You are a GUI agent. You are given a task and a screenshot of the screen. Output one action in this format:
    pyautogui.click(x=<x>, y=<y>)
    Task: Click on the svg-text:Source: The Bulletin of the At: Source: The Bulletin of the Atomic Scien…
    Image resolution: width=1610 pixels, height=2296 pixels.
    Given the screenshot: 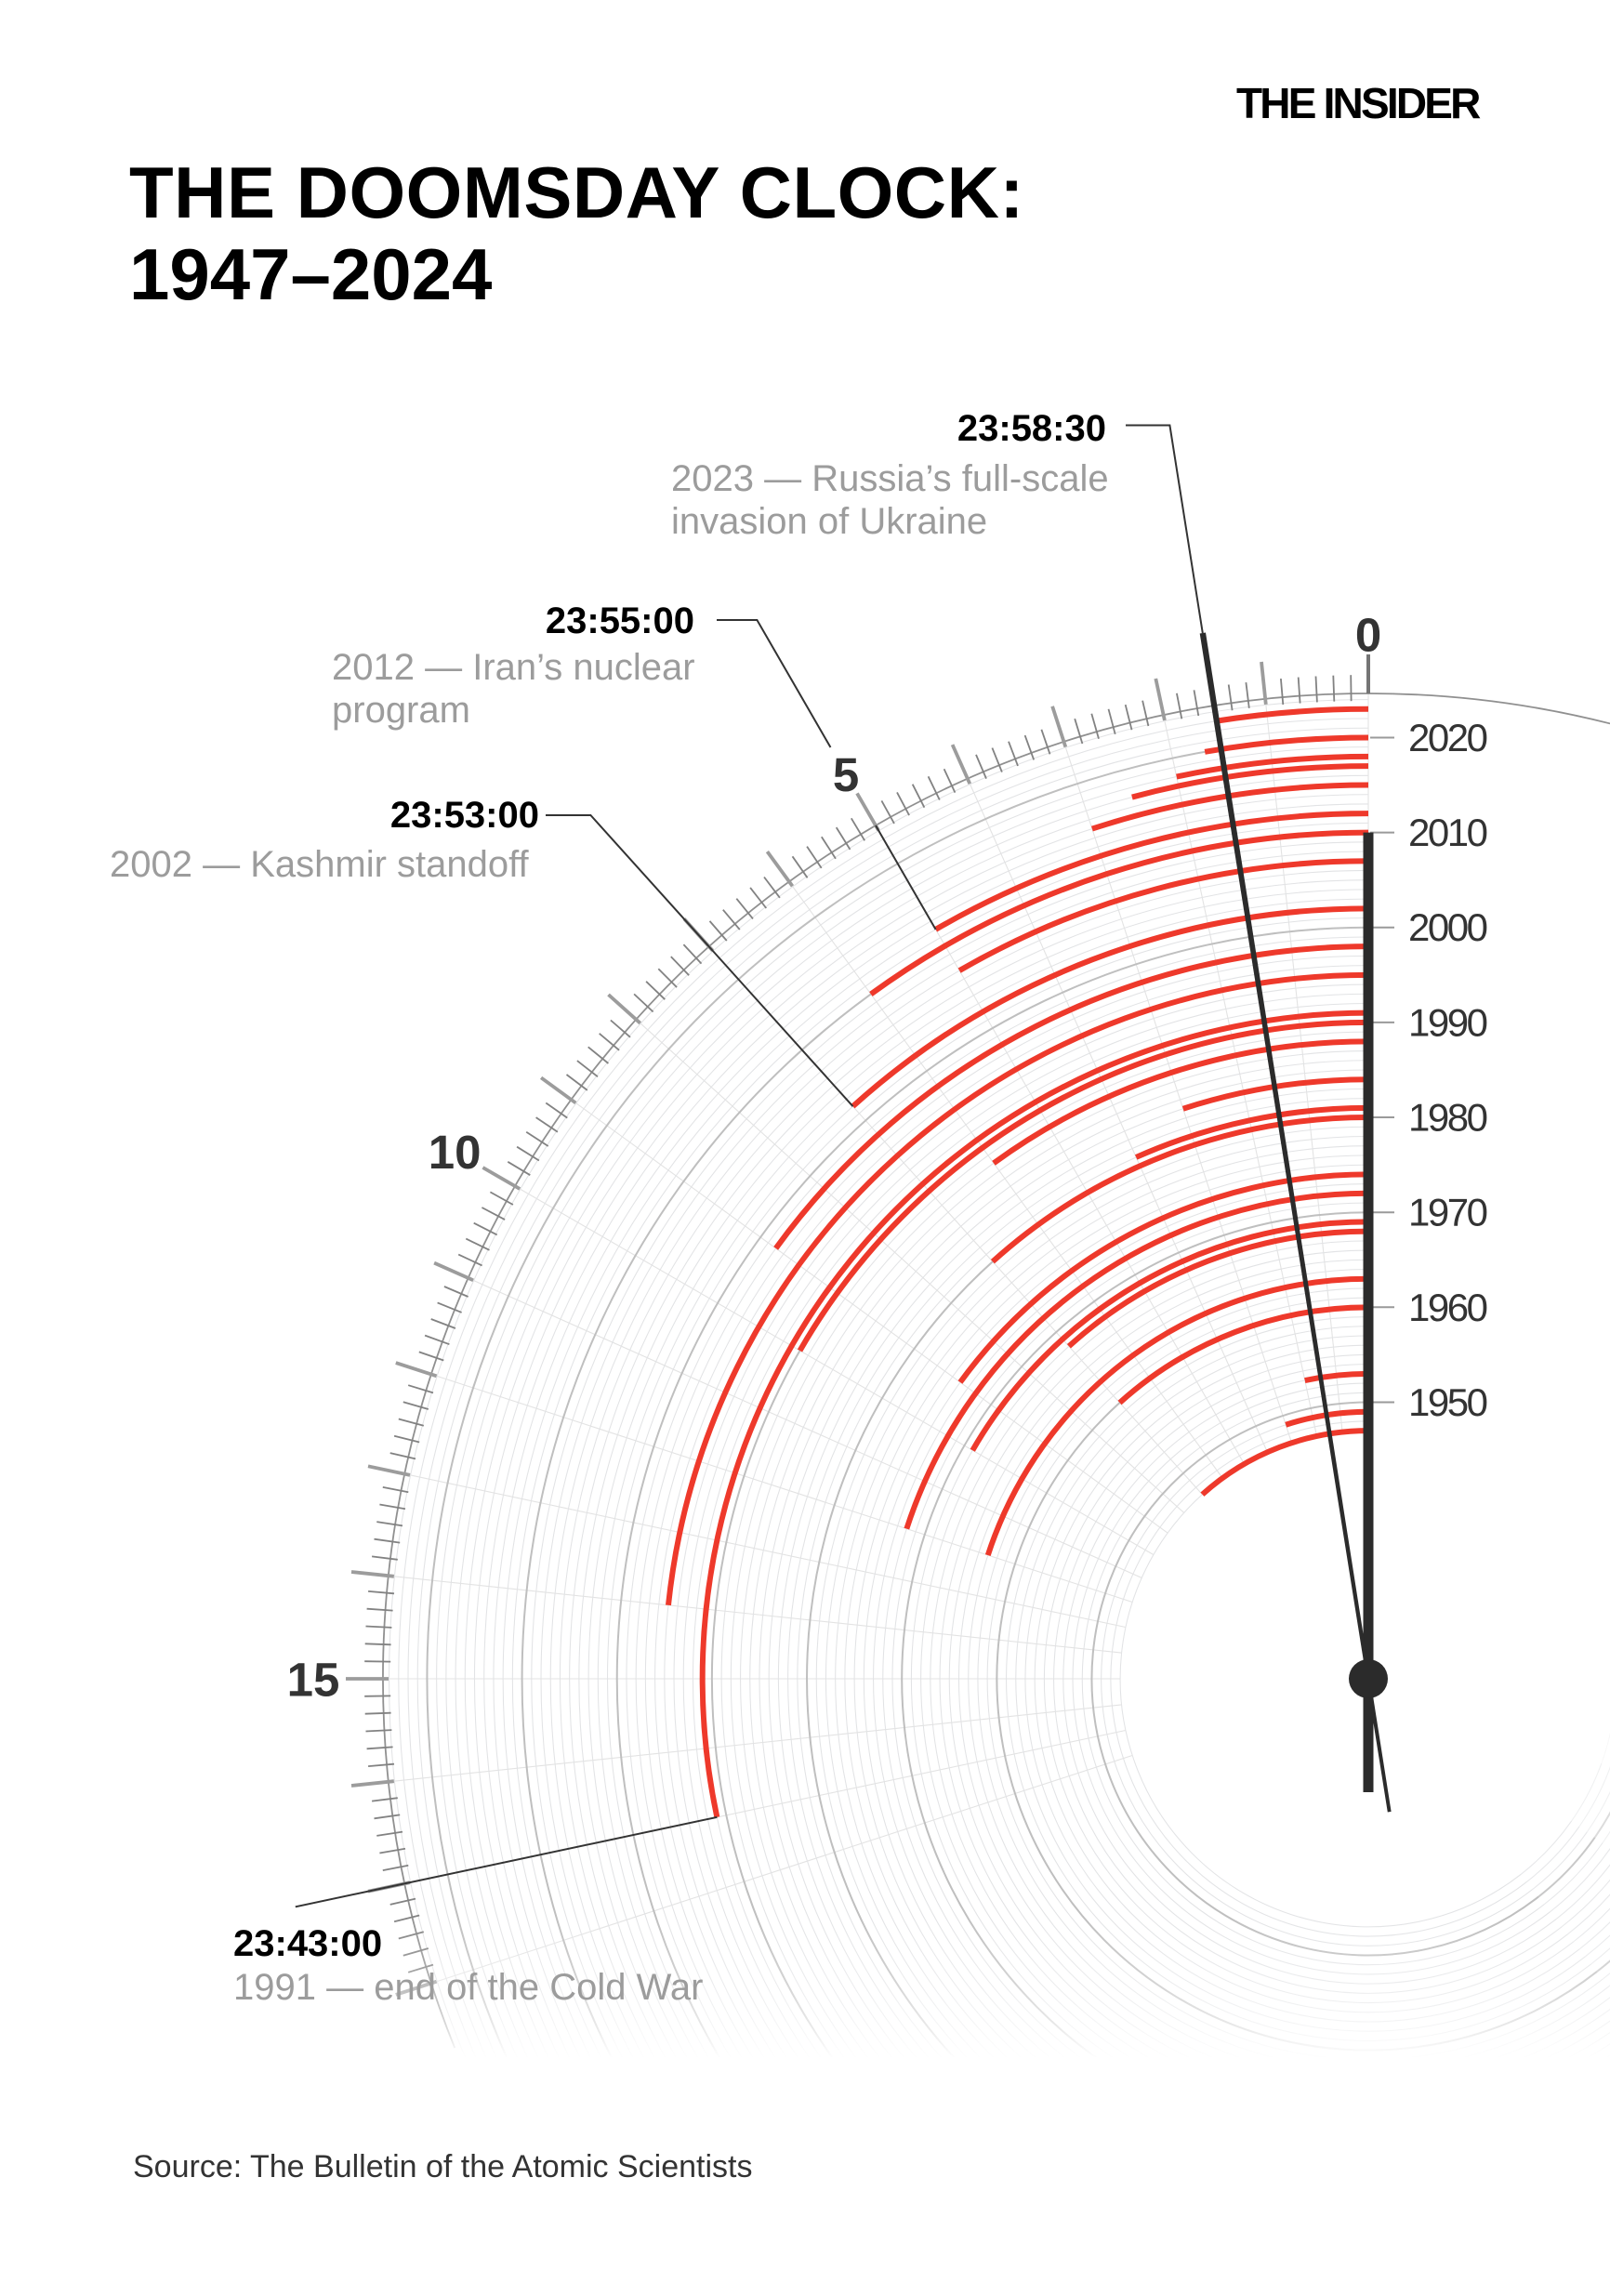 What is the action you would take?
    pyautogui.click(x=443, y=2167)
    